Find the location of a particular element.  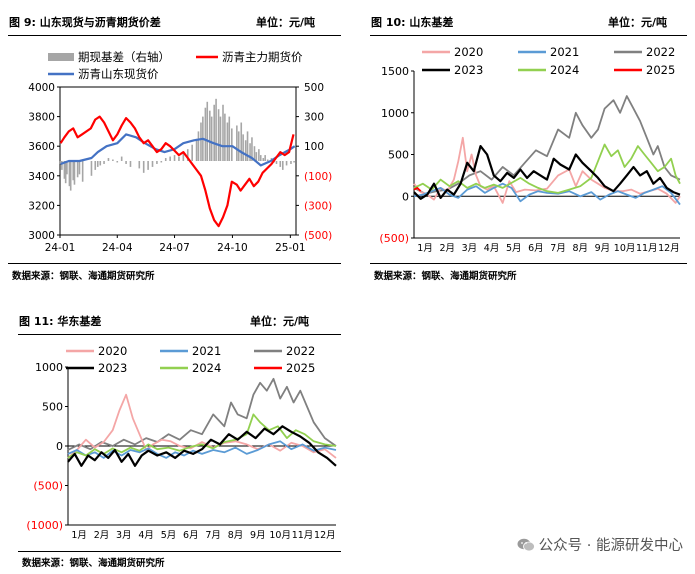

fig10-series-2025 is located at coordinates (417, 189).